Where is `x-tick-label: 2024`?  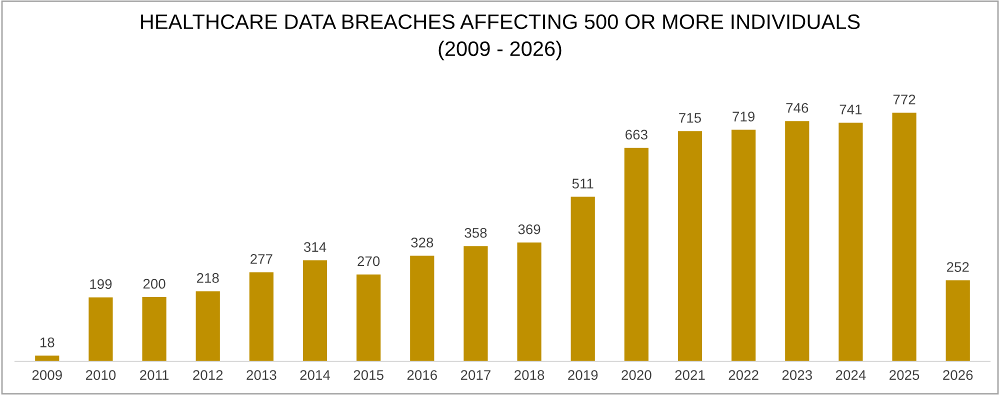
x-tick-label: 2024 is located at coordinates (851, 375).